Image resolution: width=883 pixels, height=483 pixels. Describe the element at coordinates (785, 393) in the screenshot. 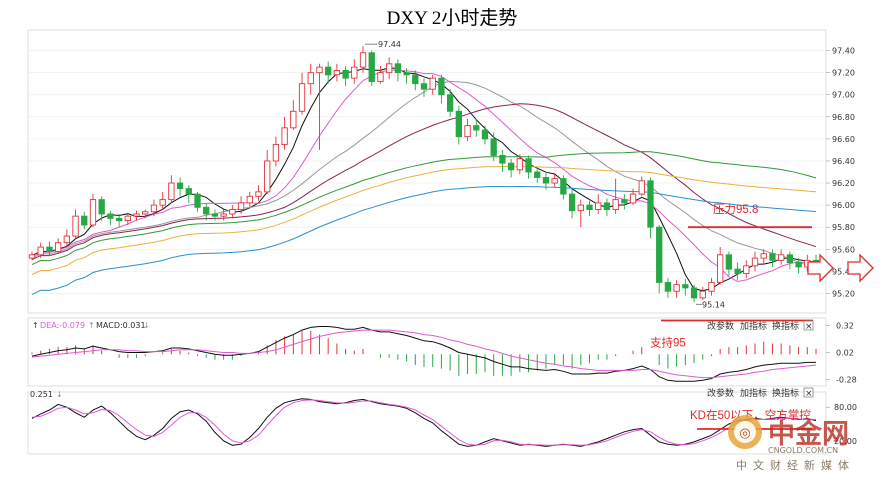

I see `kd-button-2: 换指标` at that location.